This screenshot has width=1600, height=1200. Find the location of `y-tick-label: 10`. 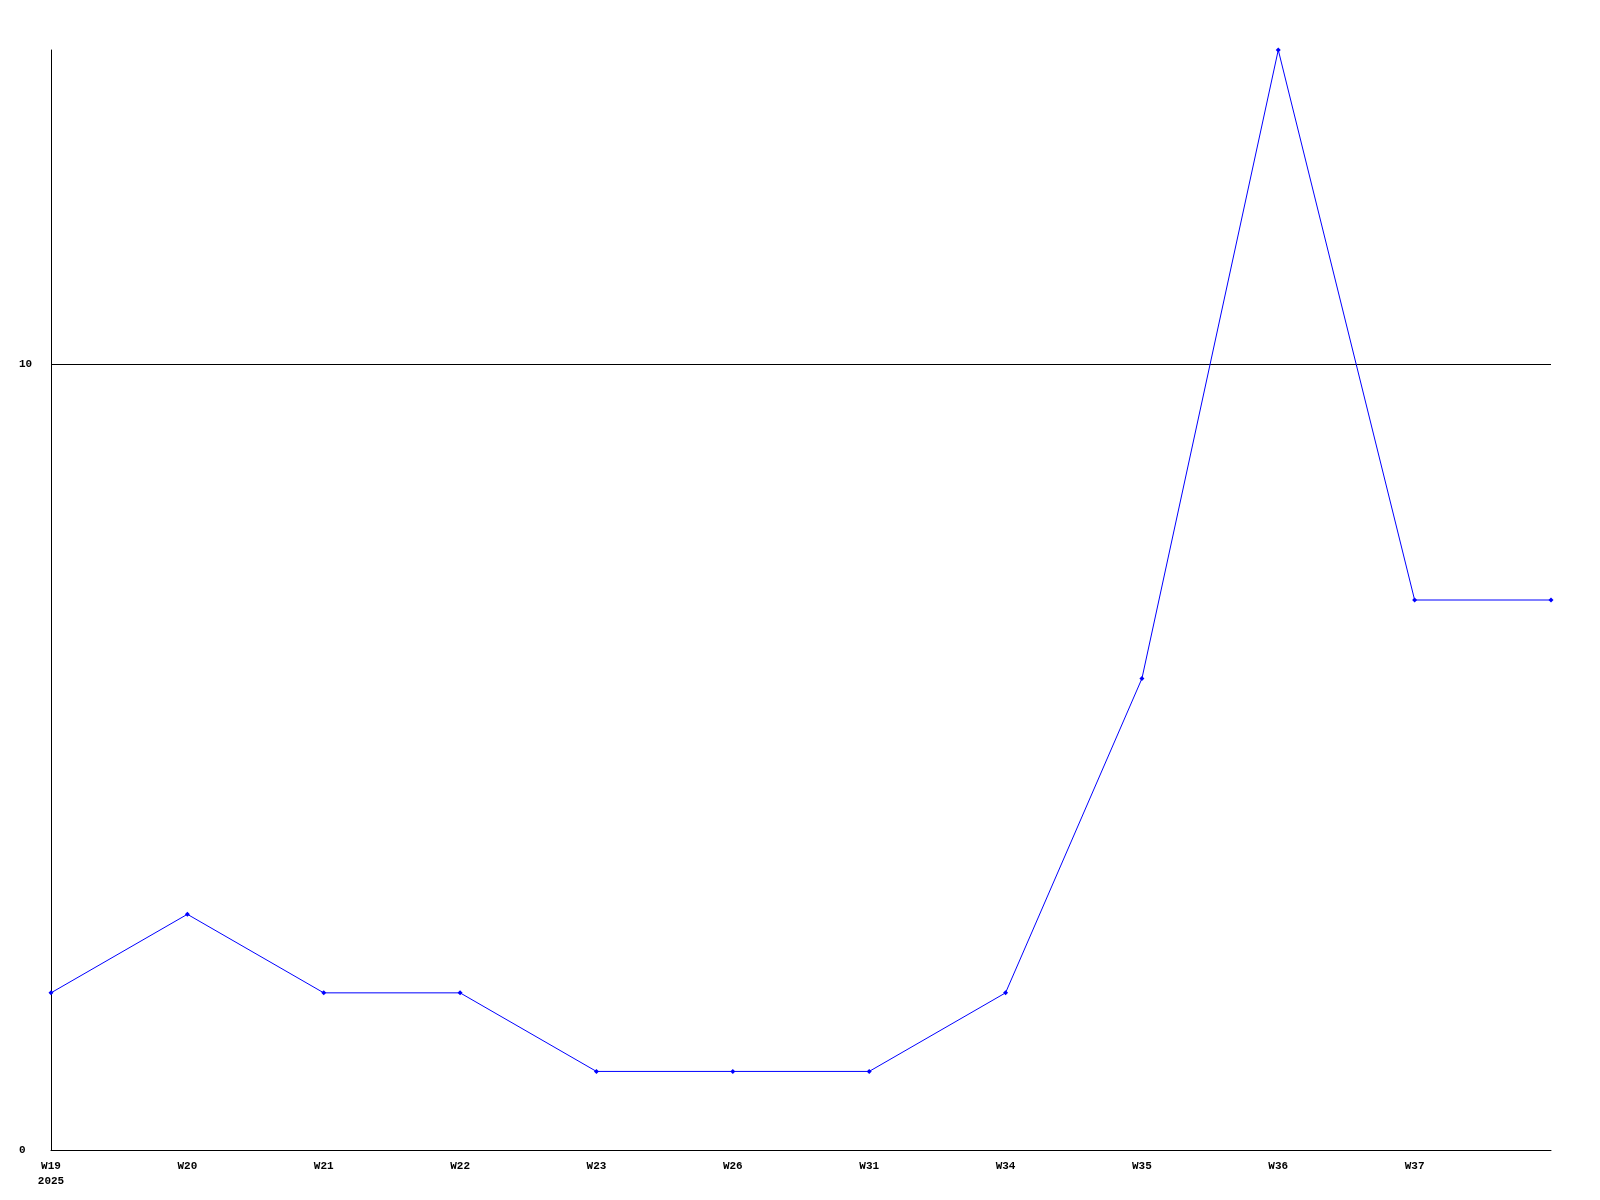

y-tick-label: 10 is located at coordinates (26, 364).